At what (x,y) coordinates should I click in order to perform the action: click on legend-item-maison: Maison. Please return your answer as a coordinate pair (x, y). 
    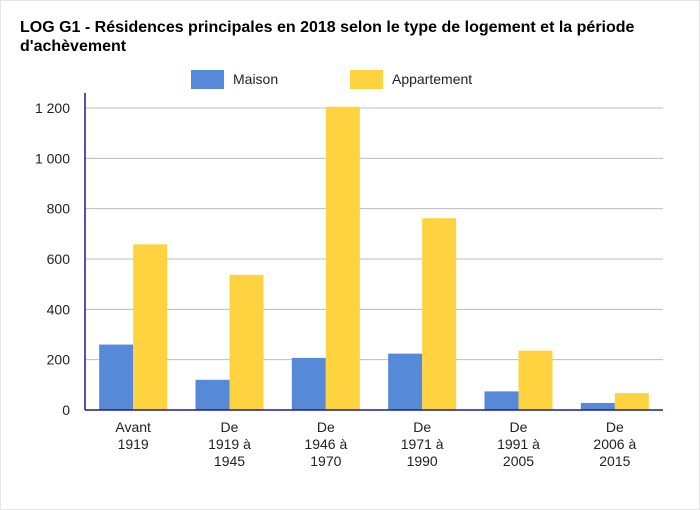
    Looking at the image, I should click on (234, 79).